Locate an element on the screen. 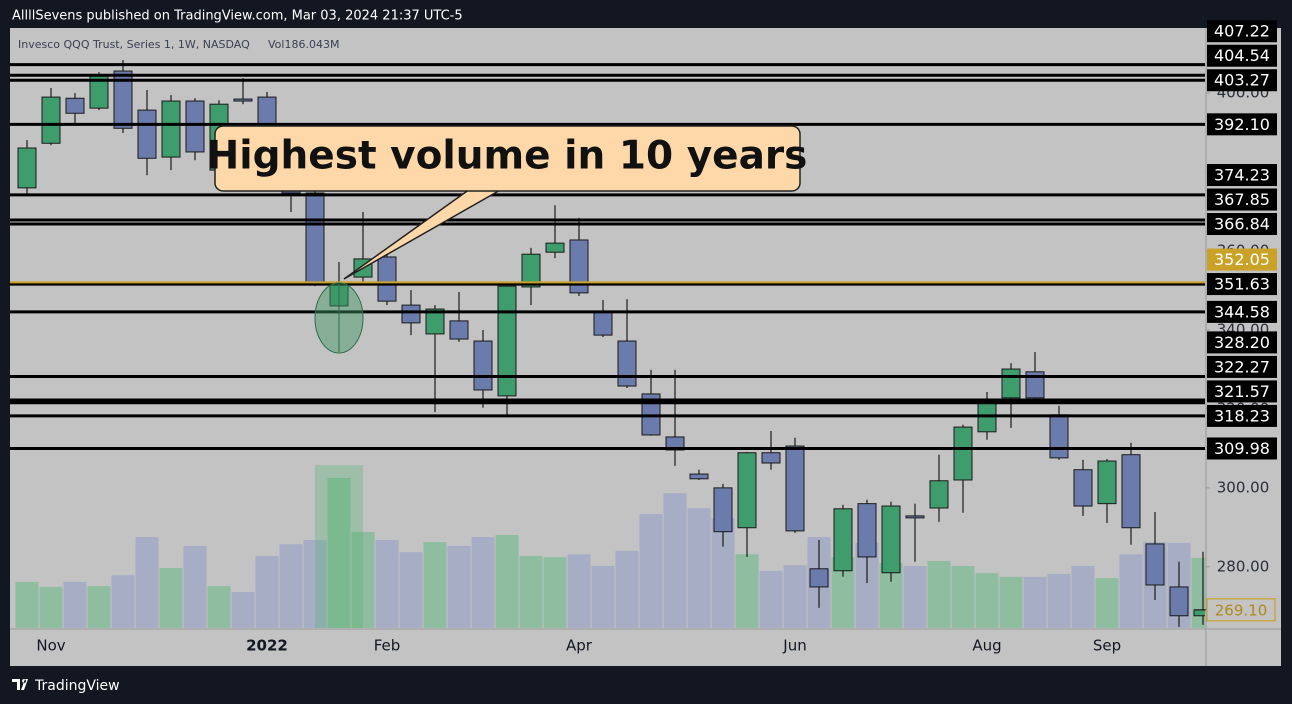 The height and width of the screenshot is (704, 1292). level-label: 322.27 is located at coordinates (1242, 366).